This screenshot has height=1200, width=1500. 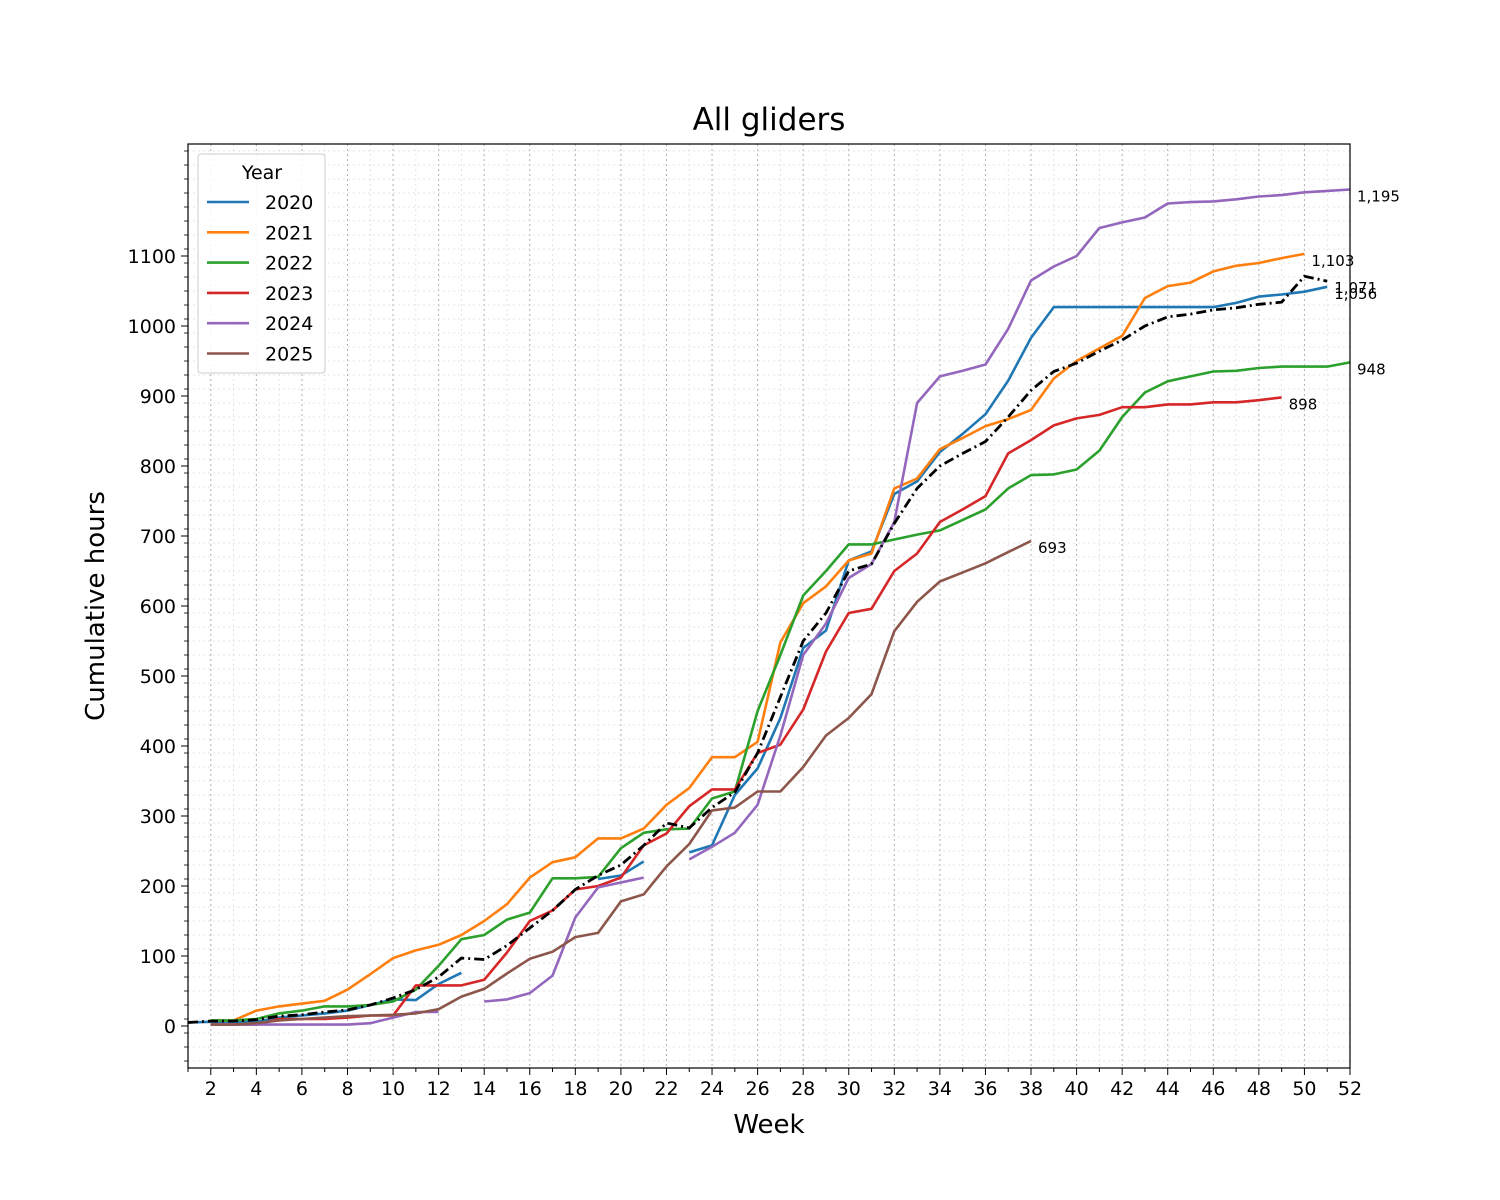 I want to click on y-tick-label: 1000, so click(x=152, y=327).